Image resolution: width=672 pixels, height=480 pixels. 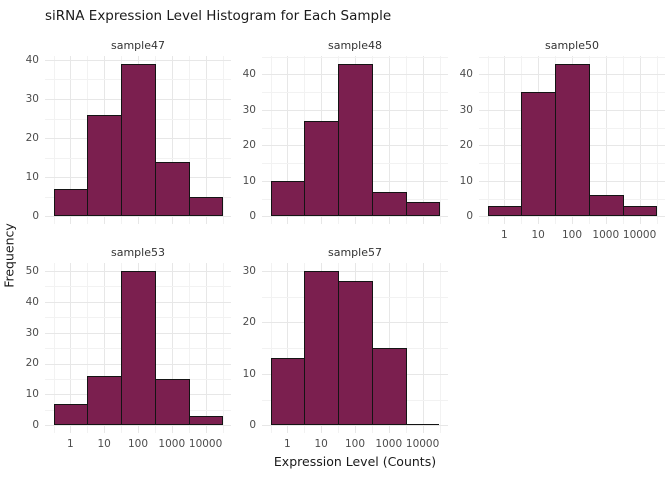 I want to click on strip-label: sample48, so click(x=355, y=45).